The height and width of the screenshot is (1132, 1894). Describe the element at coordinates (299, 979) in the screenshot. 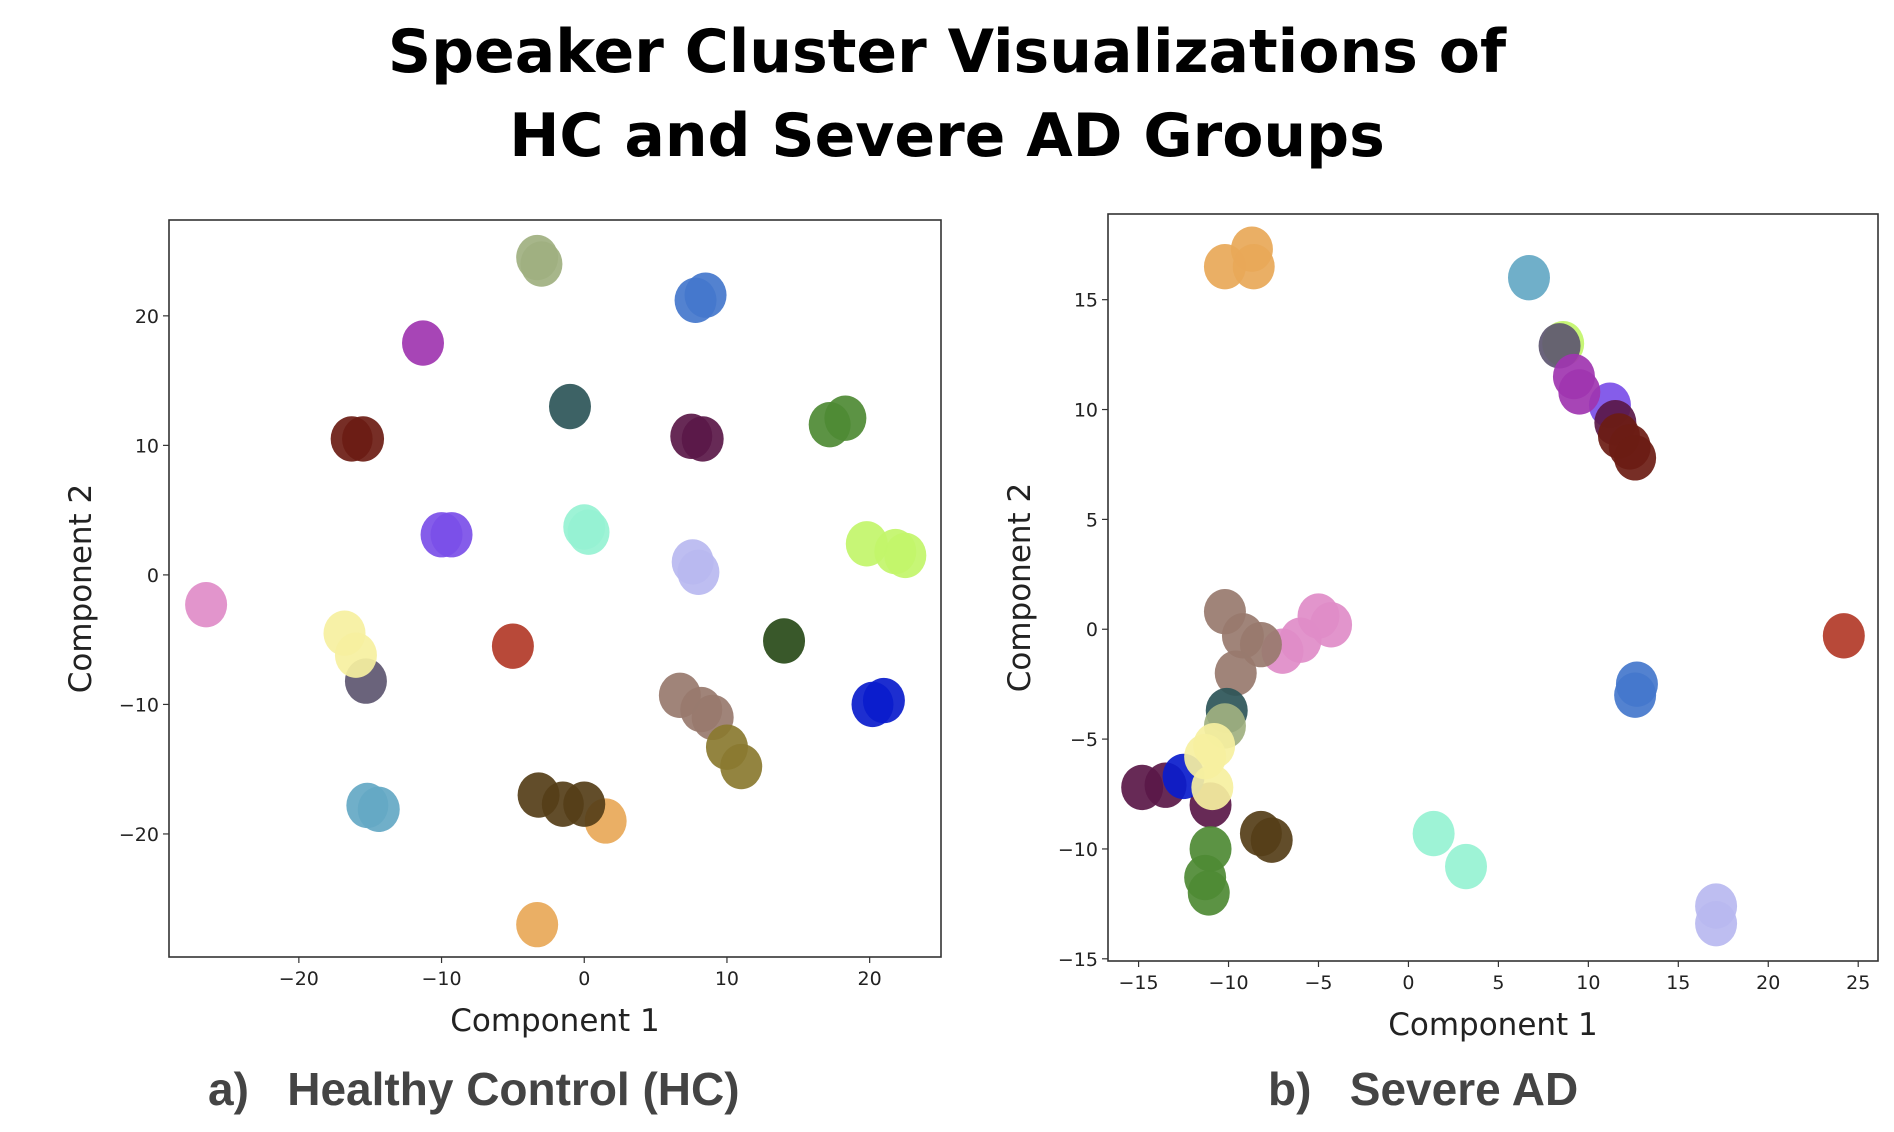

I see `hc-x-tick-label: −20` at that location.